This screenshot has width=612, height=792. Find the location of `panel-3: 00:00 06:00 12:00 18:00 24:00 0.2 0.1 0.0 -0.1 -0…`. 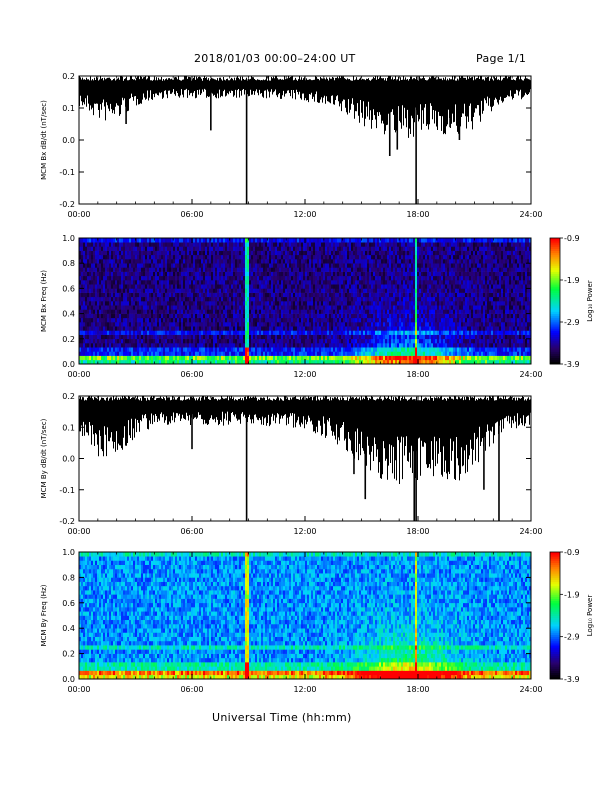

panel-3: 00:00 06:00 12:00 18:00 24:00 0.2 0.1 0.0 -0.1 -0… is located at coordinates (291, 464).